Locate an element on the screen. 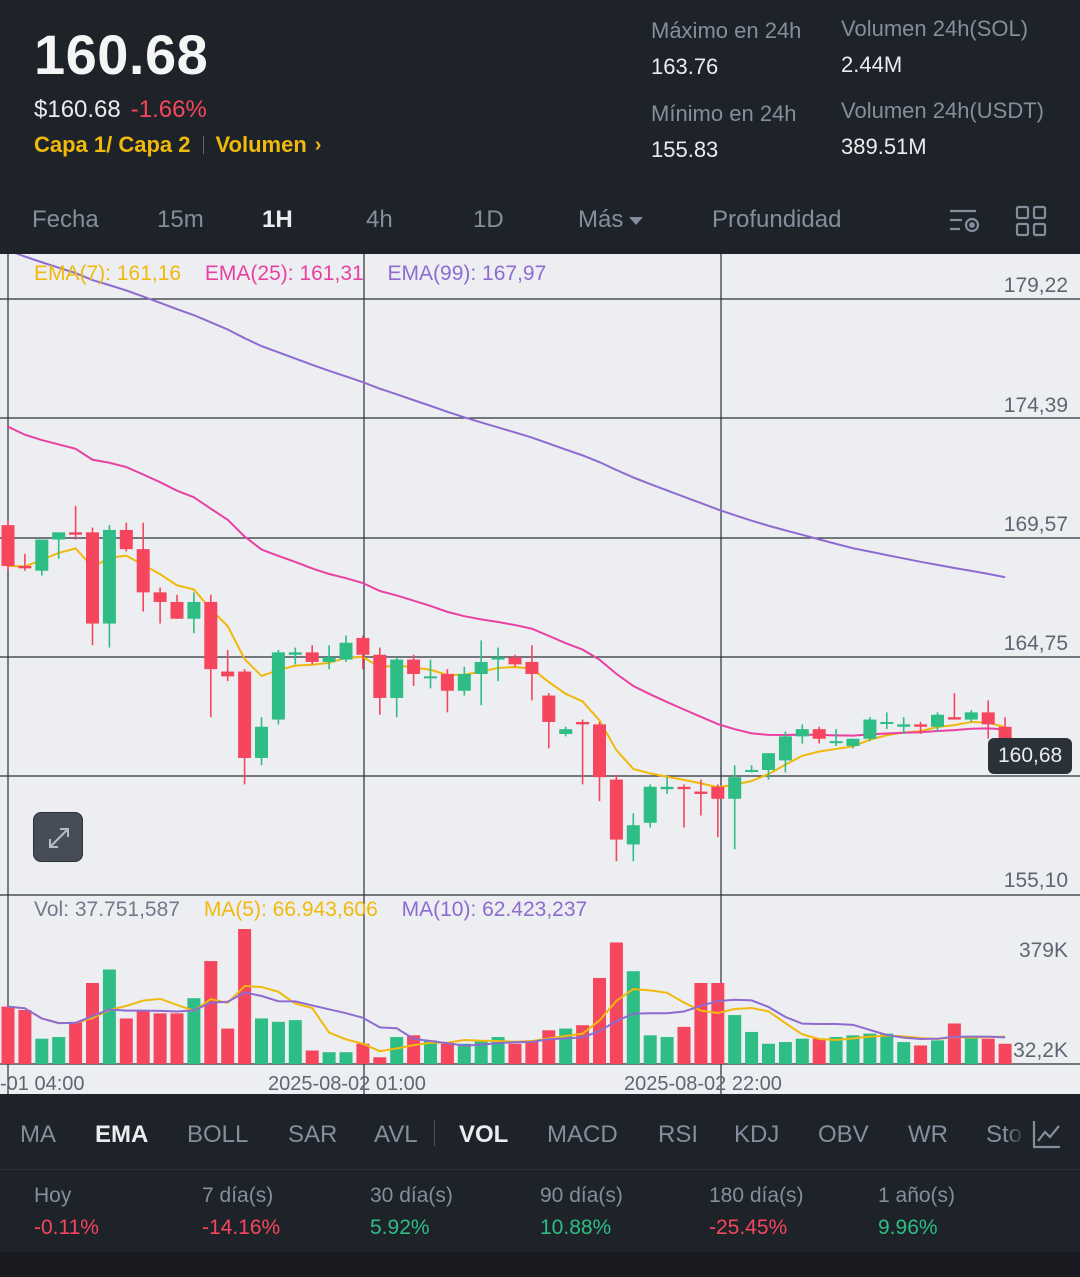  volume-ma-lines is located at coordinates (506, 1019).